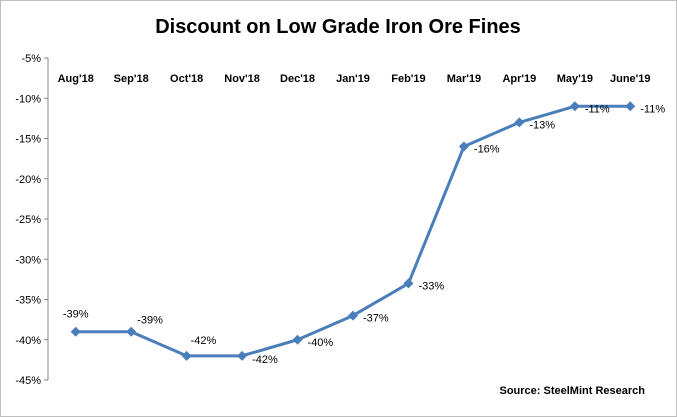  I want to click on y-tick-label: -40%, so click(28, 341).